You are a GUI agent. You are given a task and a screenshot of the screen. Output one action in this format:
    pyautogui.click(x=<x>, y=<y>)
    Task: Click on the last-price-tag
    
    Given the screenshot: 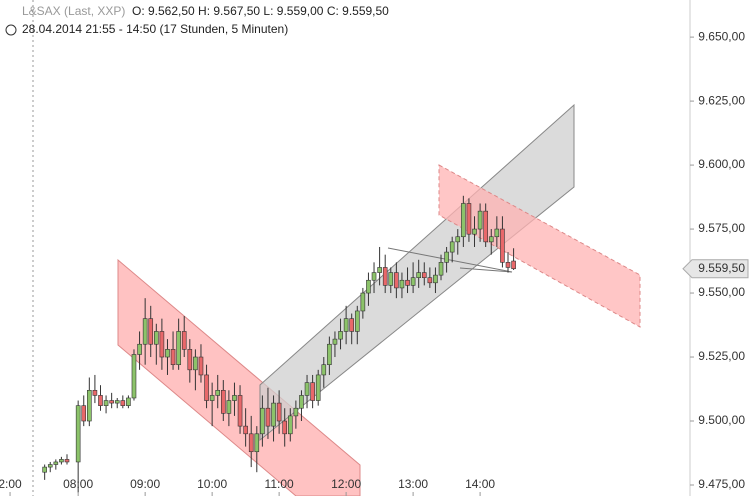 What is the action you would take?
    pyautogui.click(x=715, y=269)
    